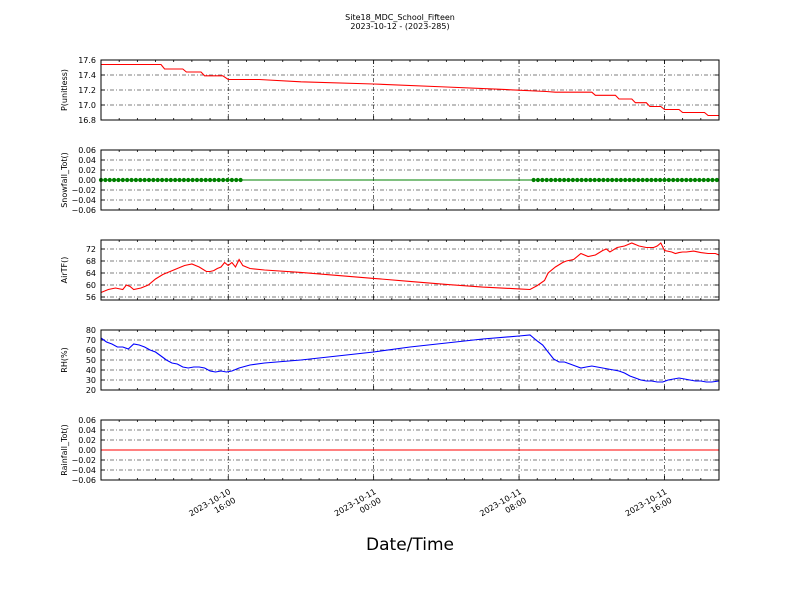 The height and width of the screenshot is (600, 800). Describe the element at coordinates (91, 390) in the screenshot. I see `y-tick-label: 20` at that location.